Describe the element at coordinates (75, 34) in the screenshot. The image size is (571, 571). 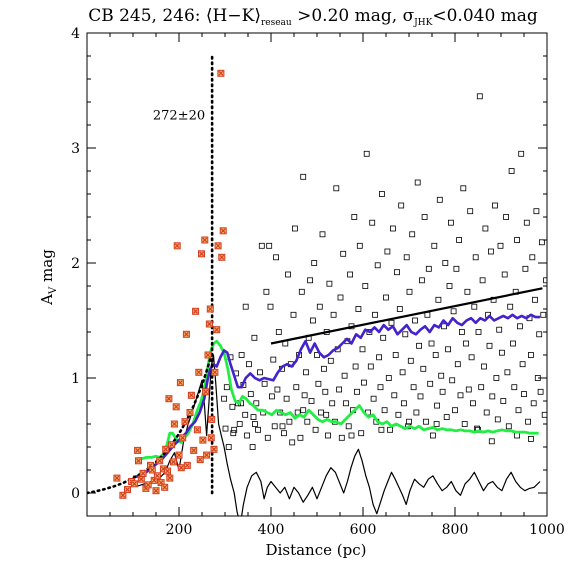
I see `y-tick-label: 4` at that location.